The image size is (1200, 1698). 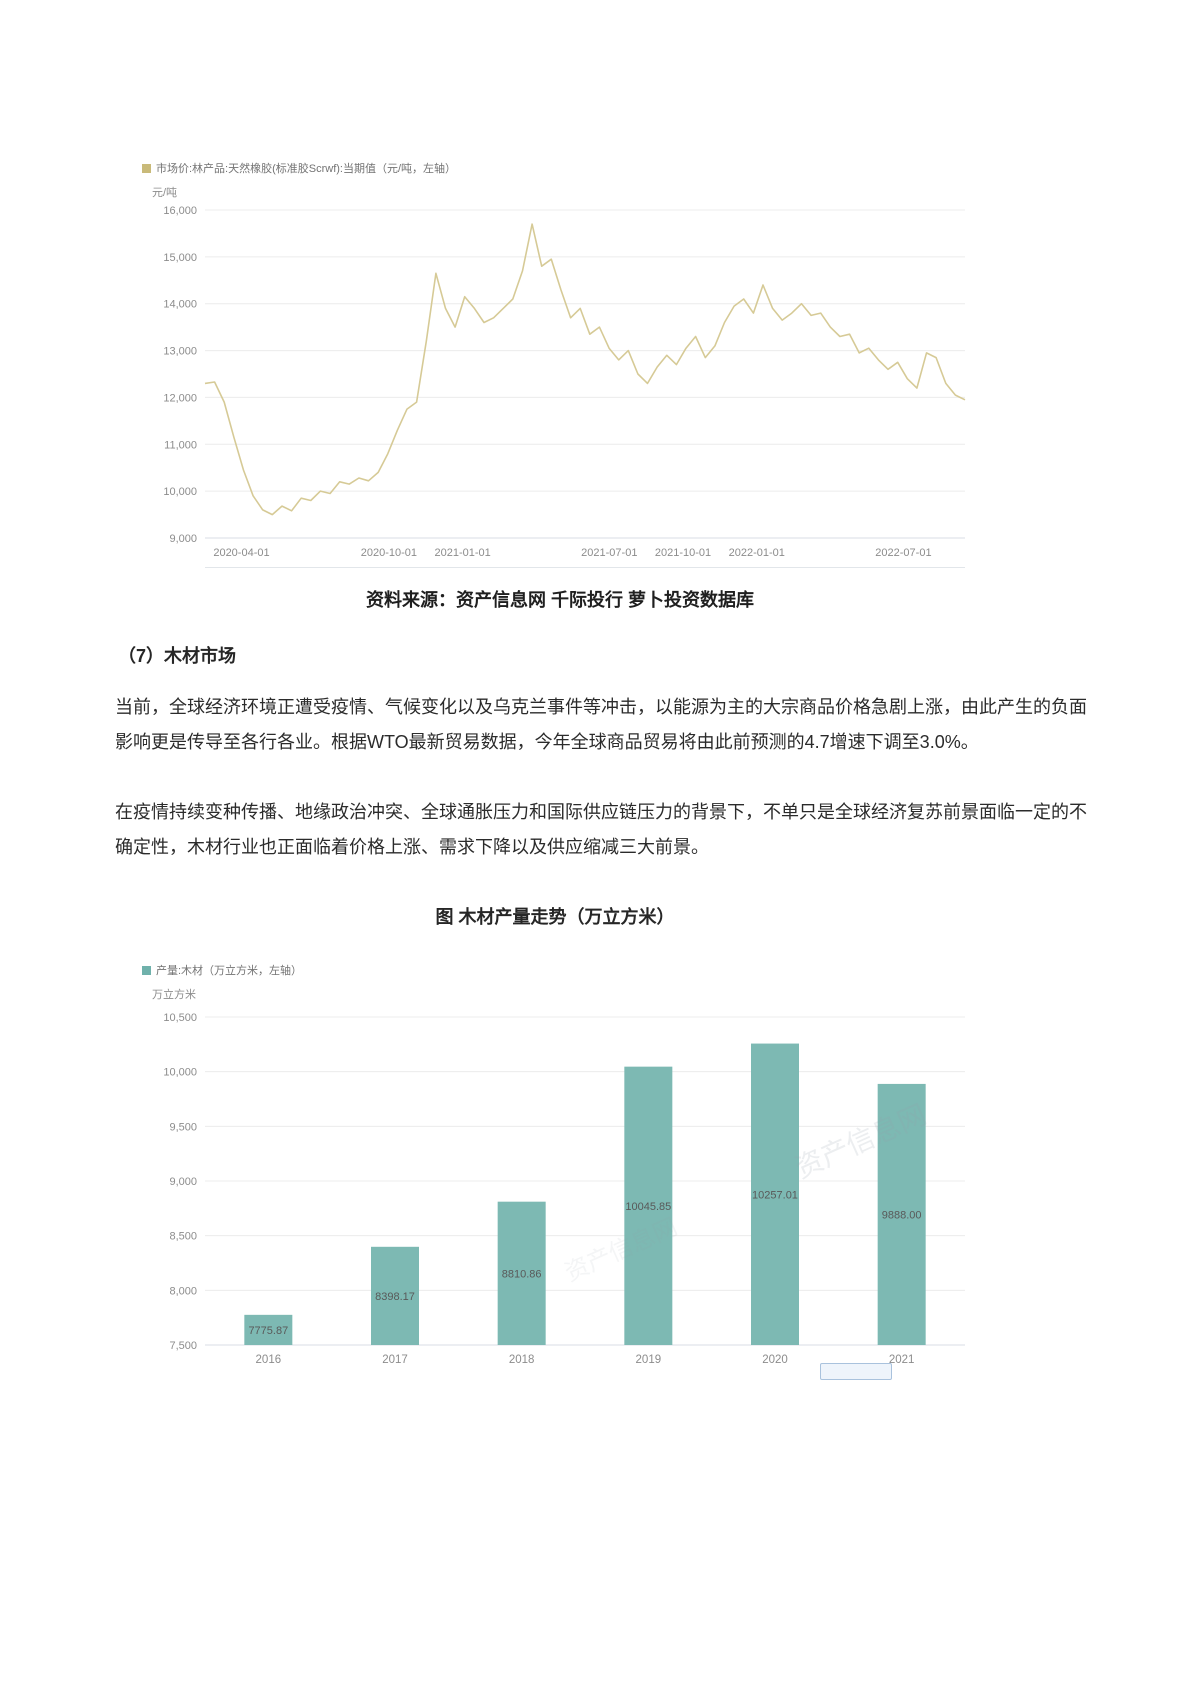 What do you see at coordinates (180, 305) in the screenshot?
I see `svg-text: 14,000` at bounding box center [180, 305].